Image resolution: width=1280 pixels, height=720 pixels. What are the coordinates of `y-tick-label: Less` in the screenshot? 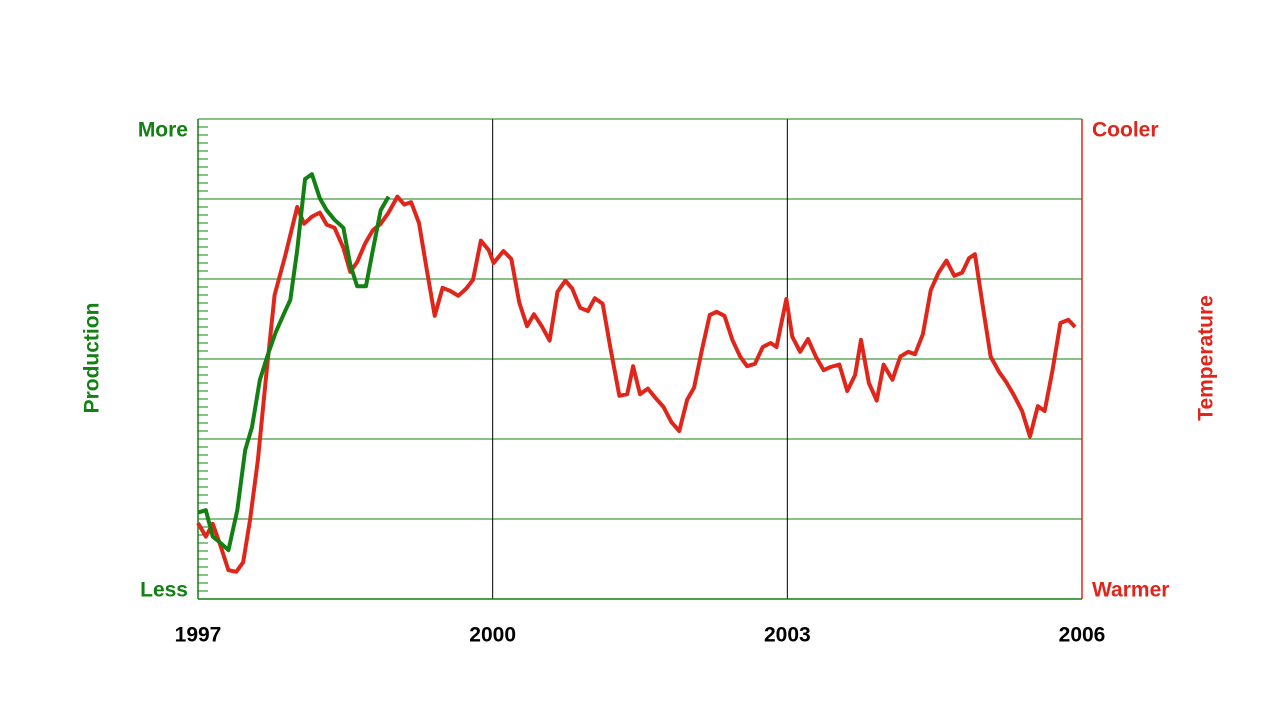 It's located at (164, 590).